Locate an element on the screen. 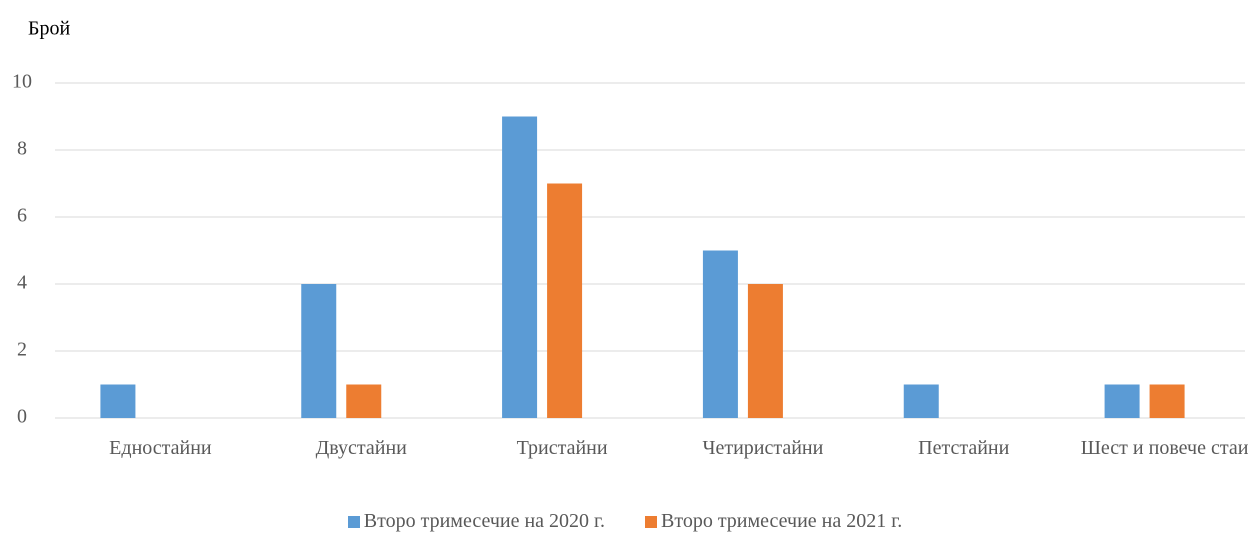 The image size is (1250, 548). legend-item: Второ тримесечие на 2021 г. is located at coordinates (773, 521).